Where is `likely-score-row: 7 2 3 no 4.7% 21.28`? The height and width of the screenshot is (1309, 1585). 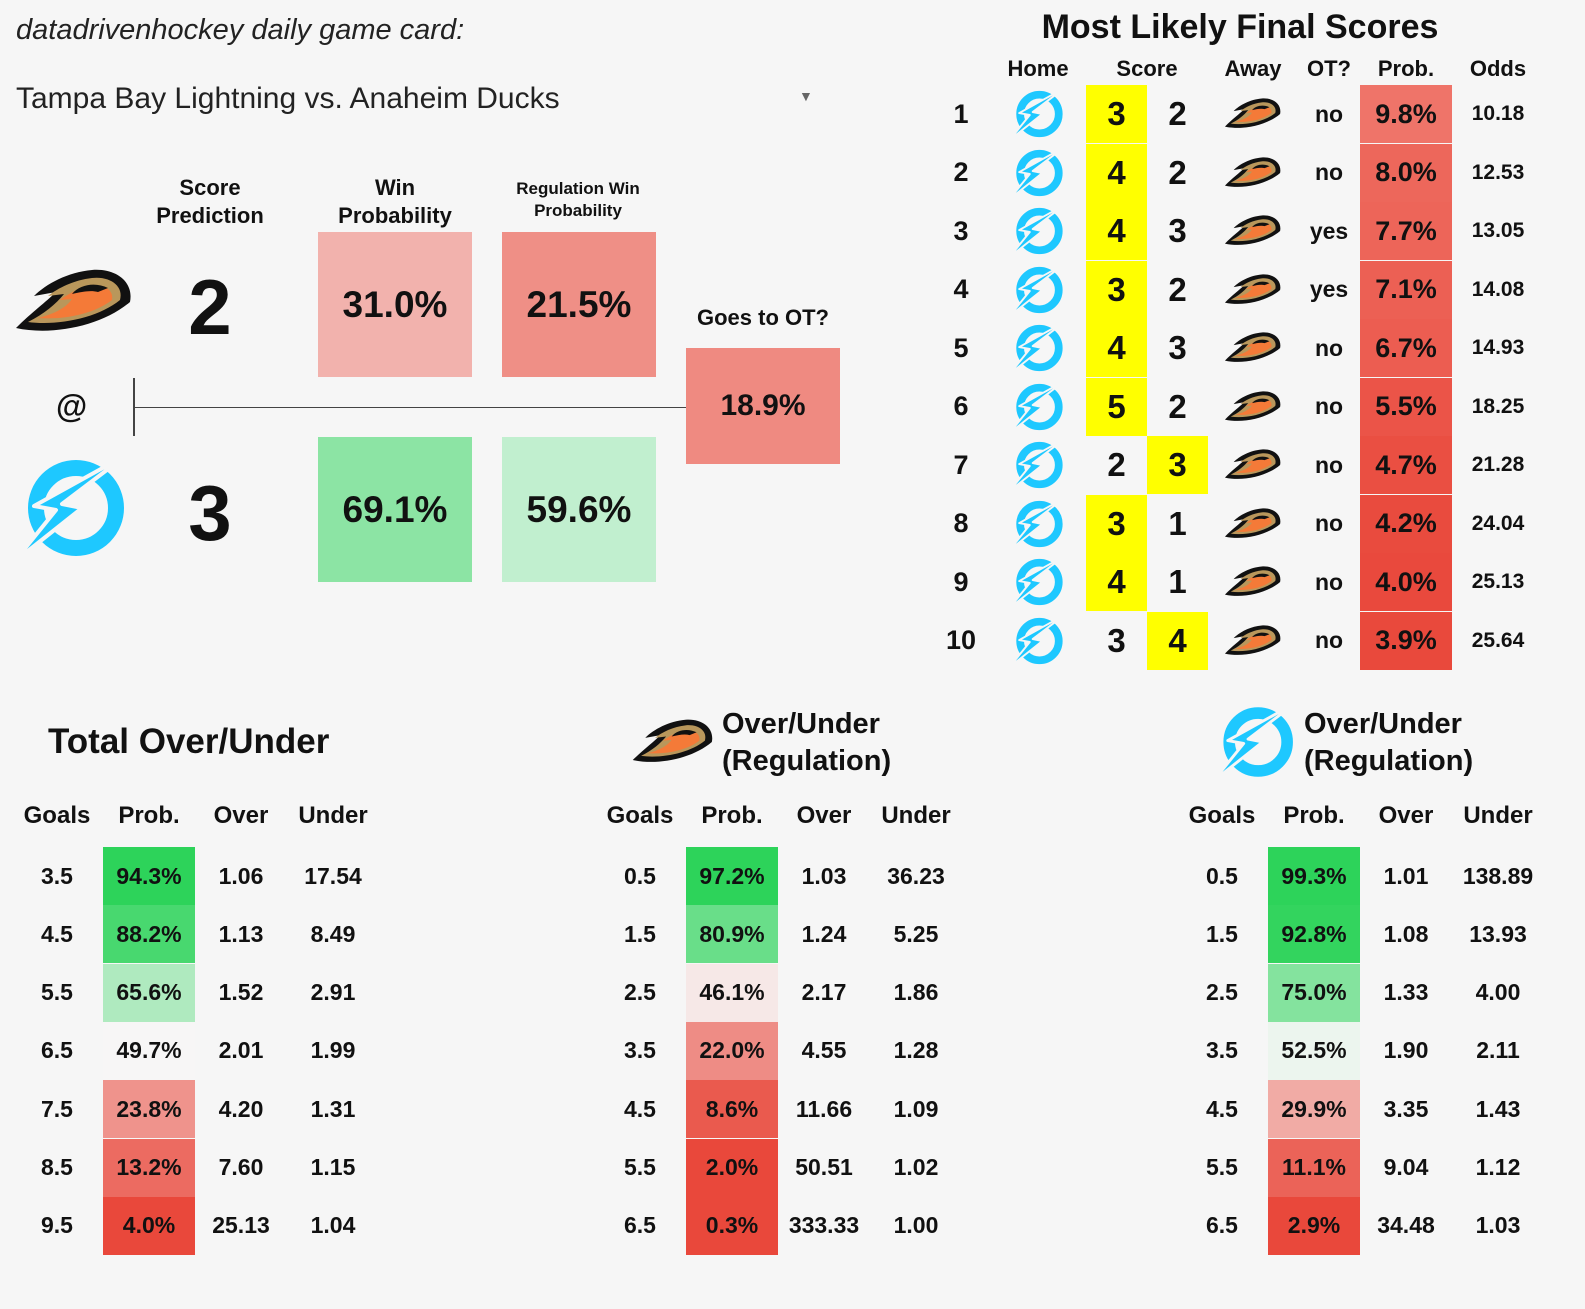
likely-score-row: 7 2 3 no 4.7% 21.28 is located at coordinates (792, 465).